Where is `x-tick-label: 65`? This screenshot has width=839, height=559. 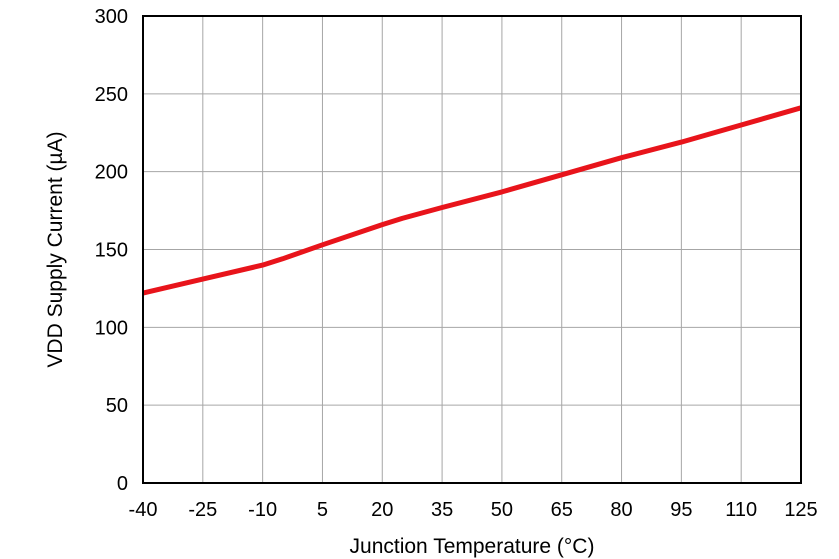
x-tick-label: 65 is located at coordinates (562, 510).